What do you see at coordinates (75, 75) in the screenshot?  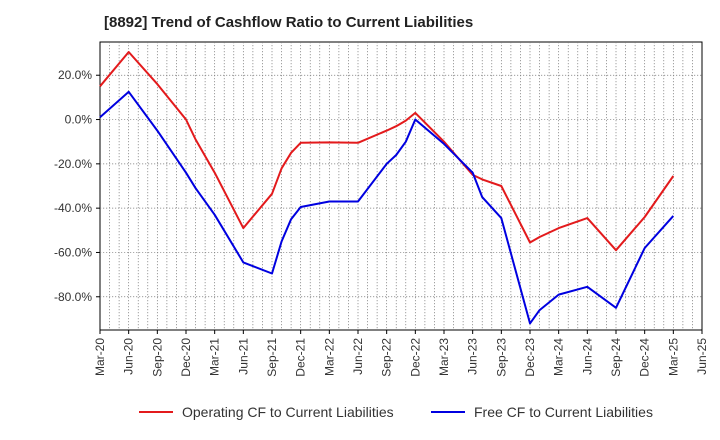 I see `y-tick-label: 20.0%` at bounding box center [75, 75].